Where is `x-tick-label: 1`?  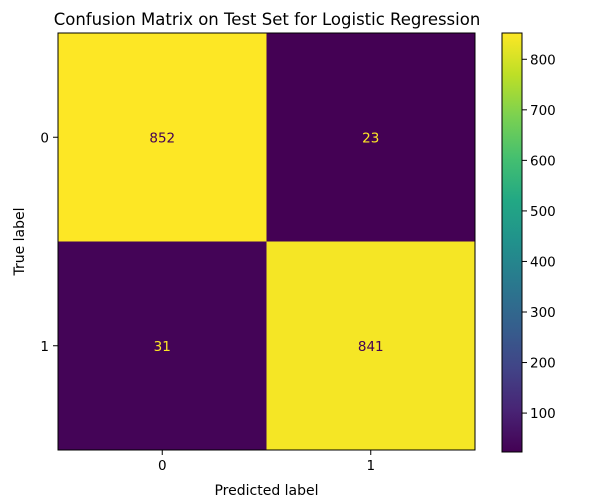
x-tick-label: 1 is located at coordinates (370, 466).